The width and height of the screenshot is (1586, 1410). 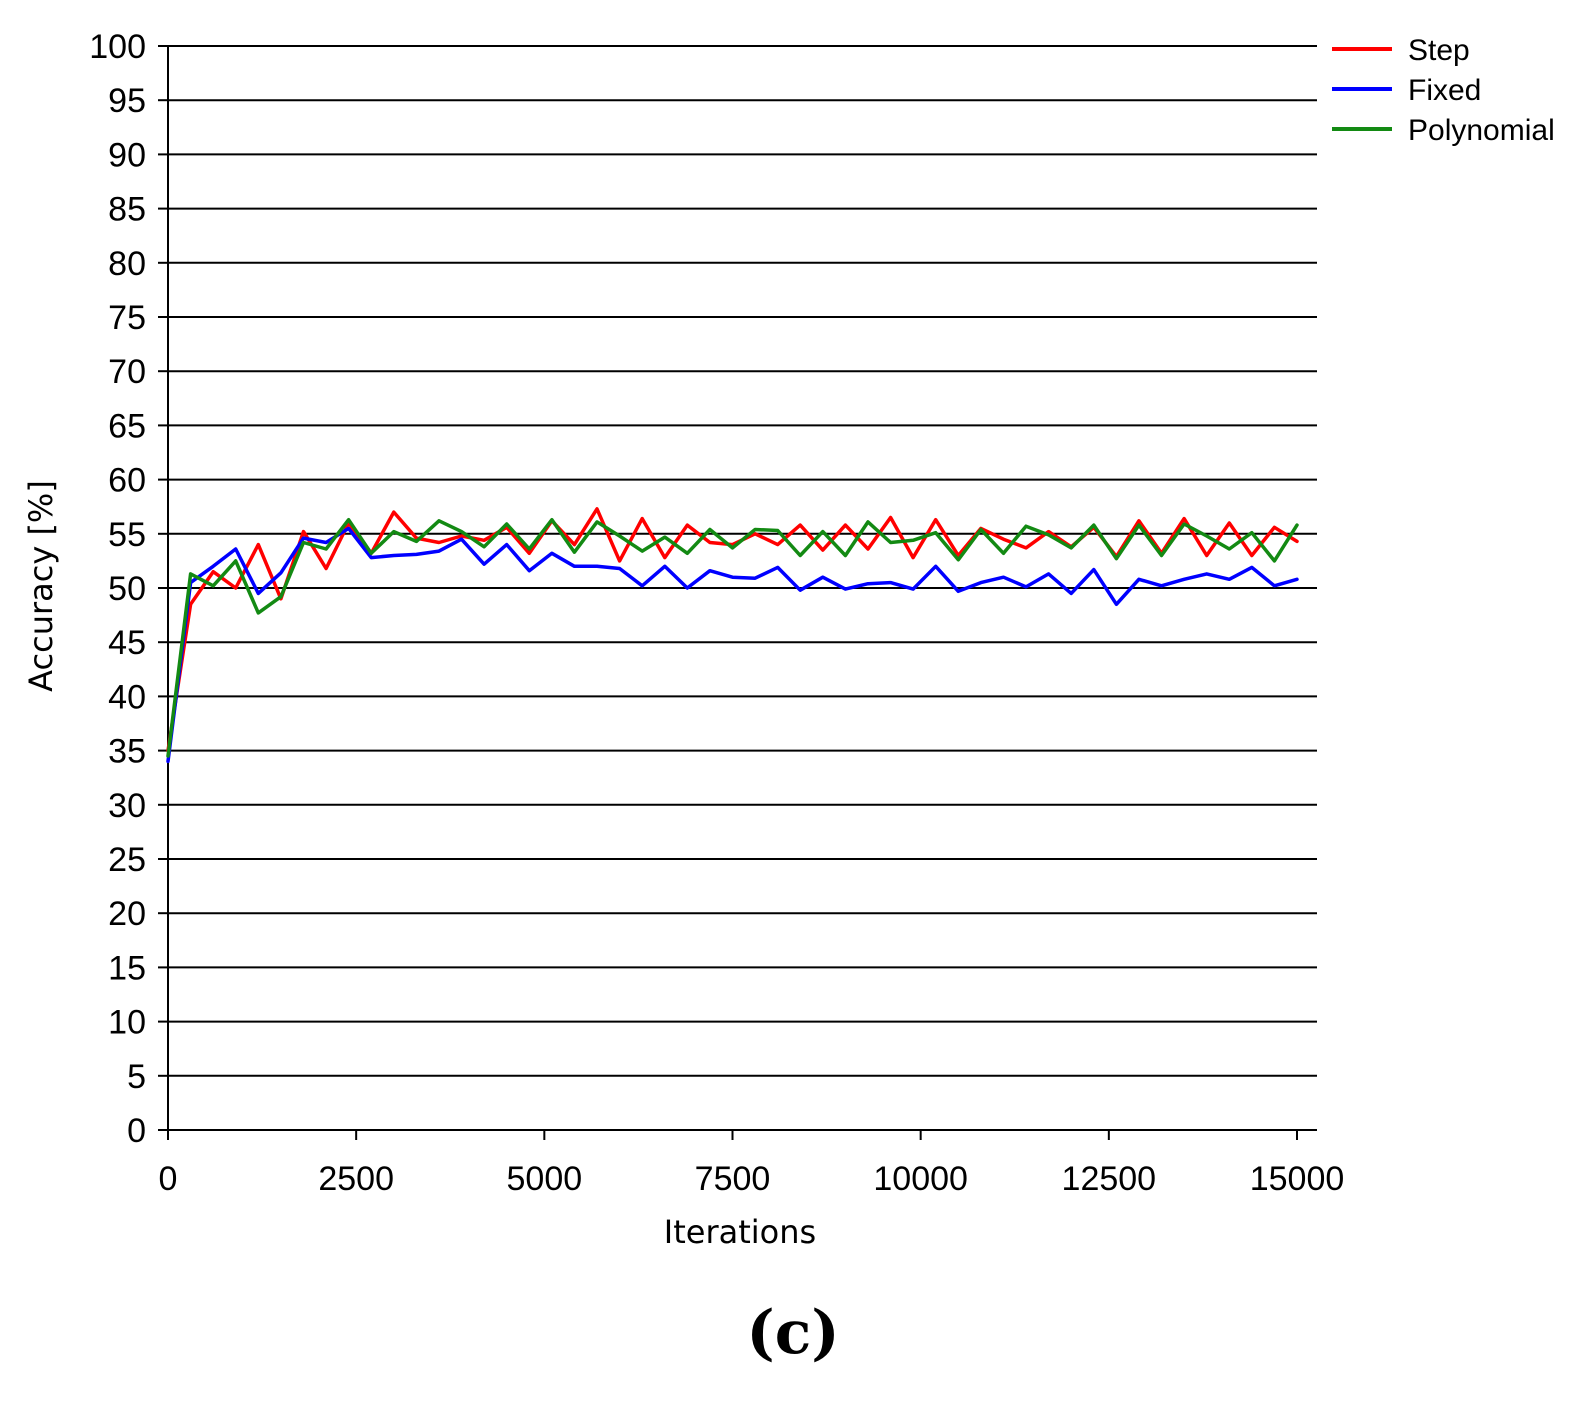 What do you see at coordinates (1481, 130) in the screenshot?
I see `legend-label-polynomial: Polynomial` at bounding box center [1481, 130].